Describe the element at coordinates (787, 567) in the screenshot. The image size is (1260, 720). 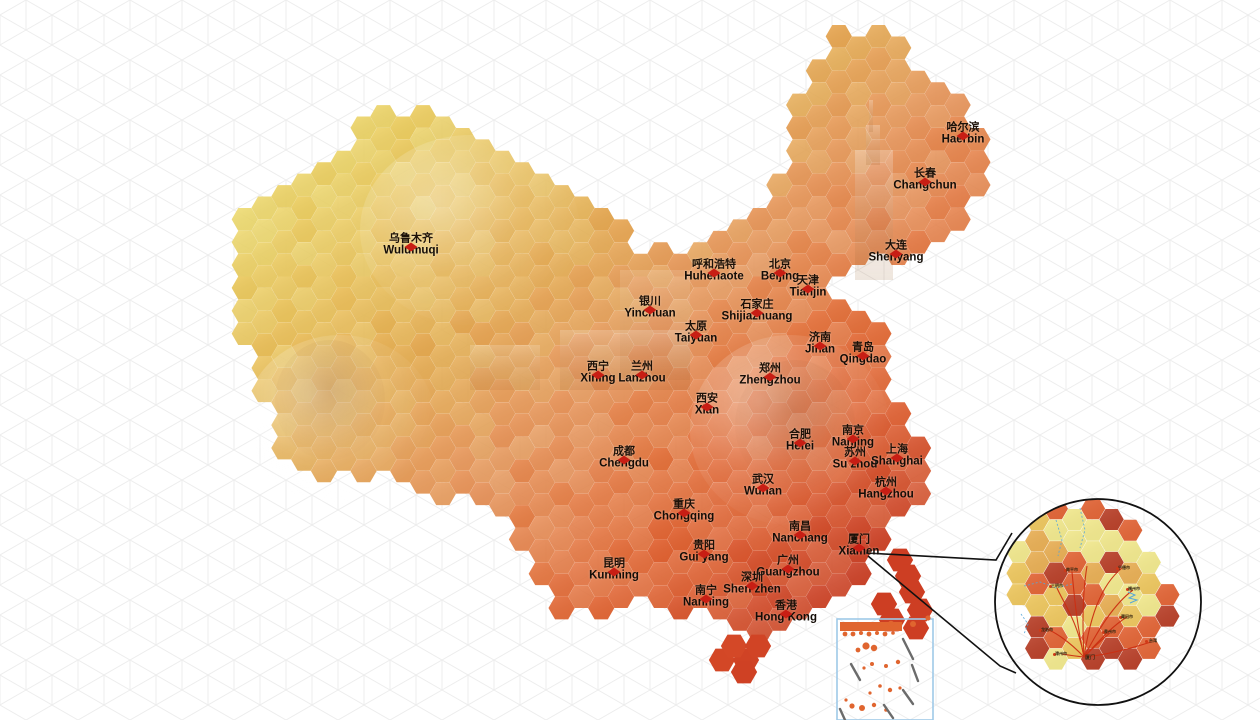
I see `city-label-guangzhou: 广州Guangzhou` at that location.